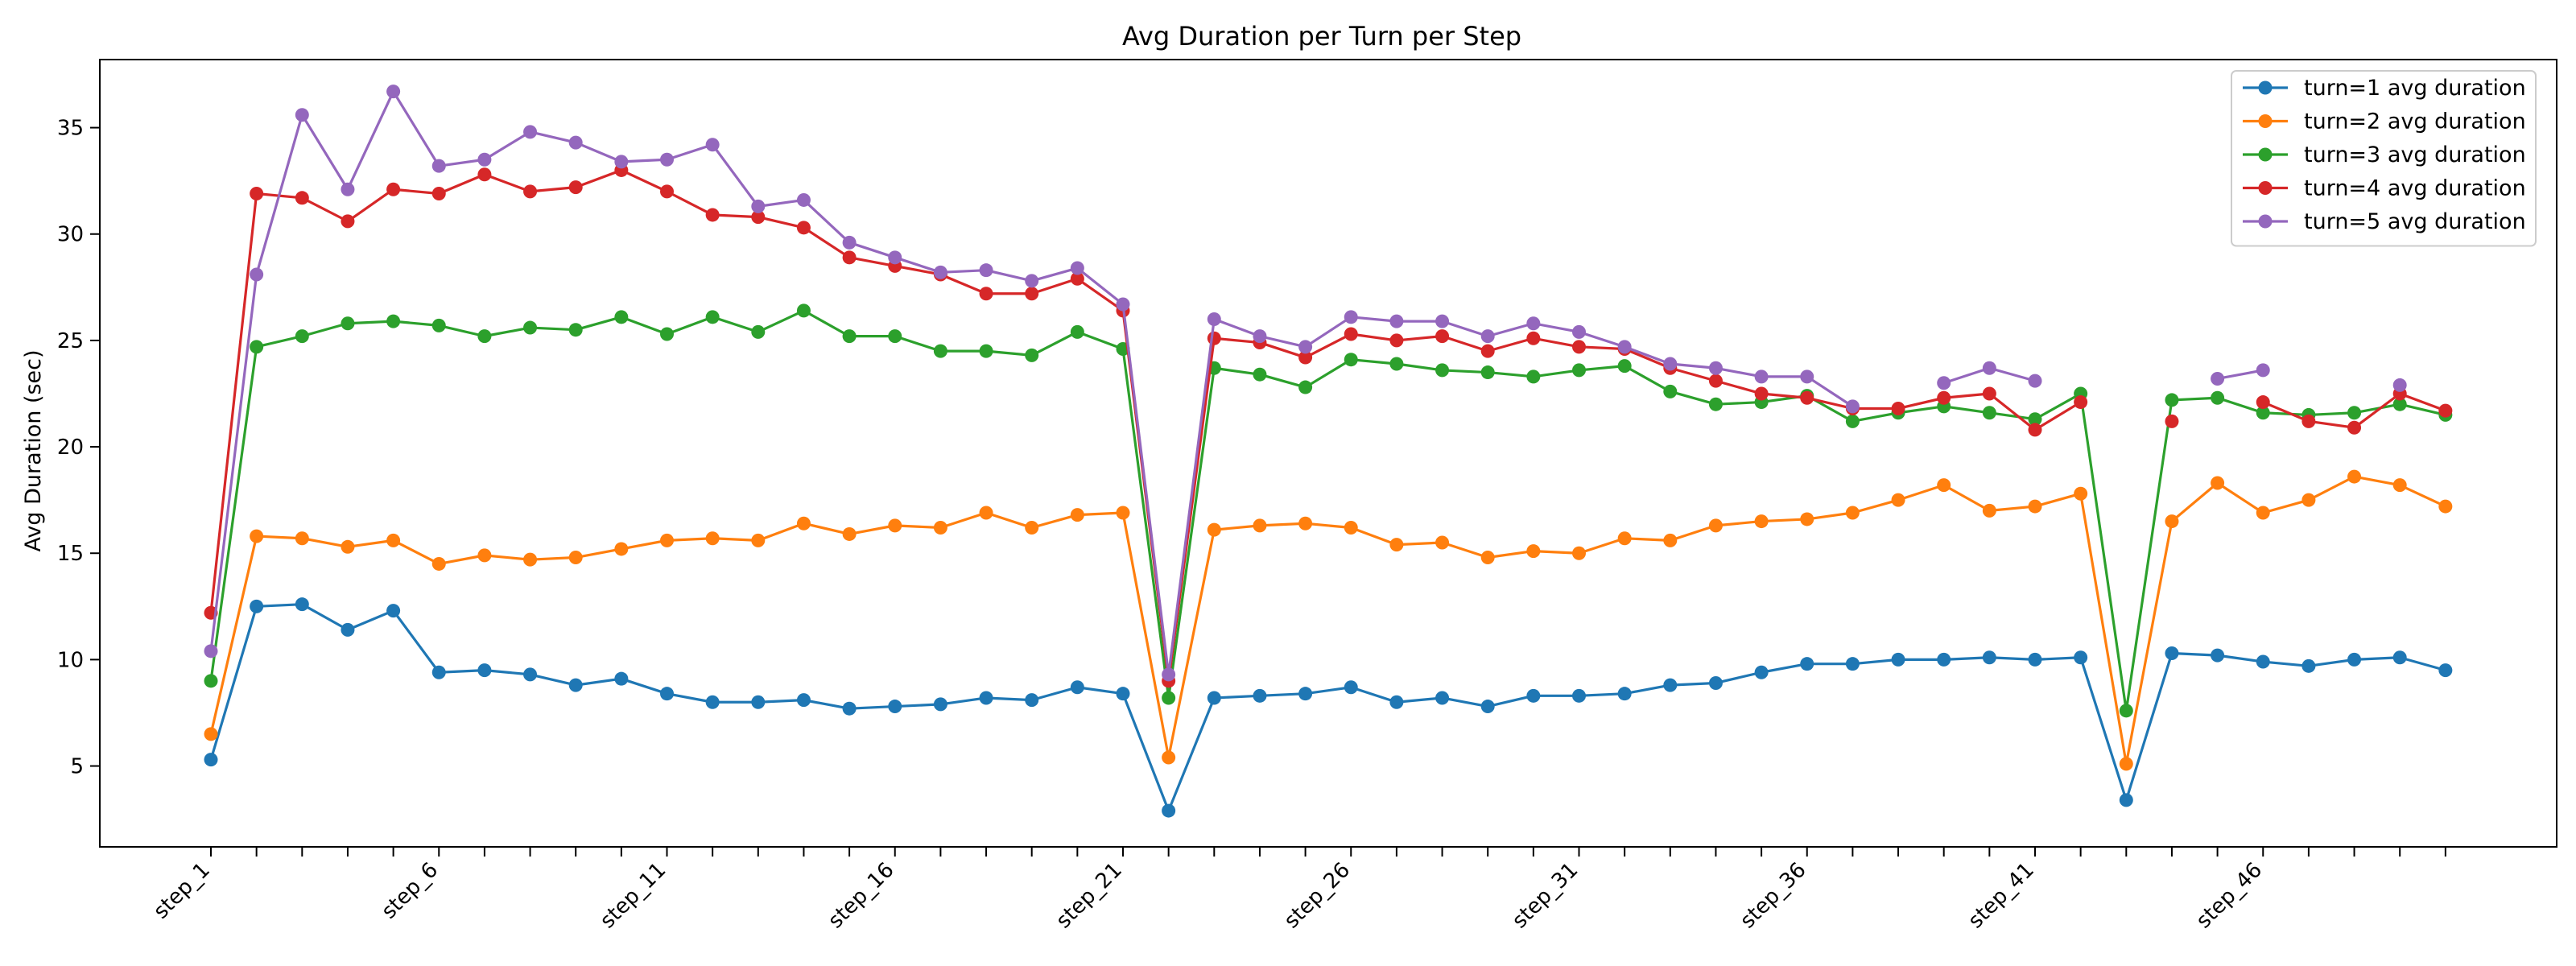 Image resolution: width=2576 pixels, height=966 pixels. Describe the element at coordinates (1321, 36) in the screenshot. I see `chart-title: Avg Duration per Turn per Step` at that location.